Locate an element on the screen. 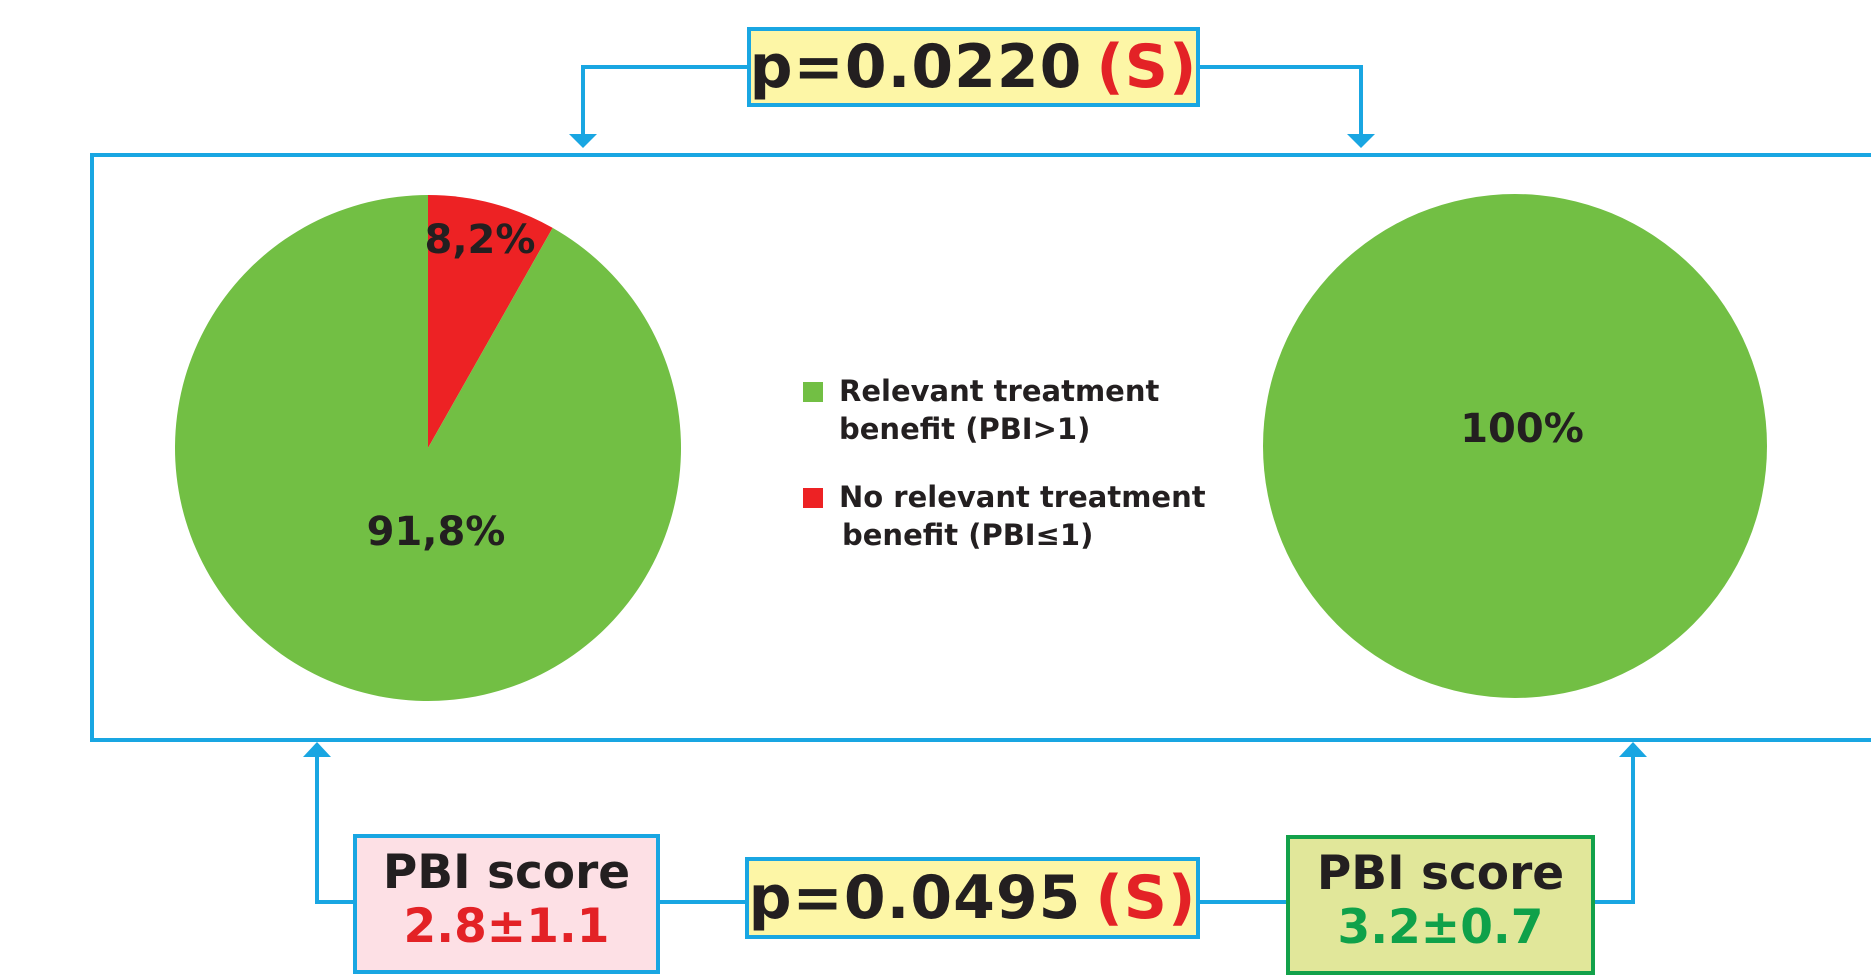 The height and width of the screenshot is (975, 1871). bottom-arrow-left is located at coordinates (317, 749).